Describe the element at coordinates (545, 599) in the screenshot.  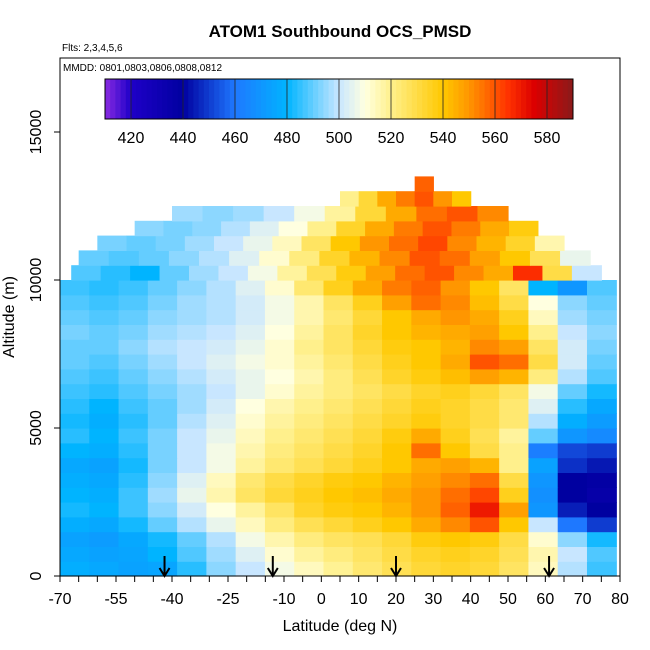
I see `x-tick-label-11: 60` at that location.